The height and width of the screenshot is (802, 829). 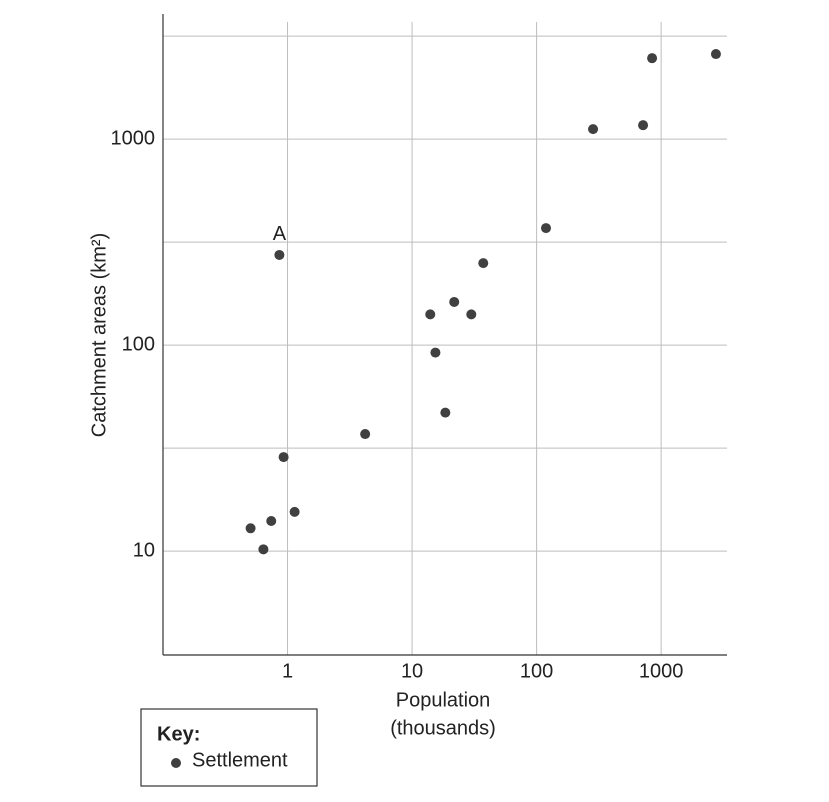 I want to click on x-tick-label: 1, so click(x=287, y=671).